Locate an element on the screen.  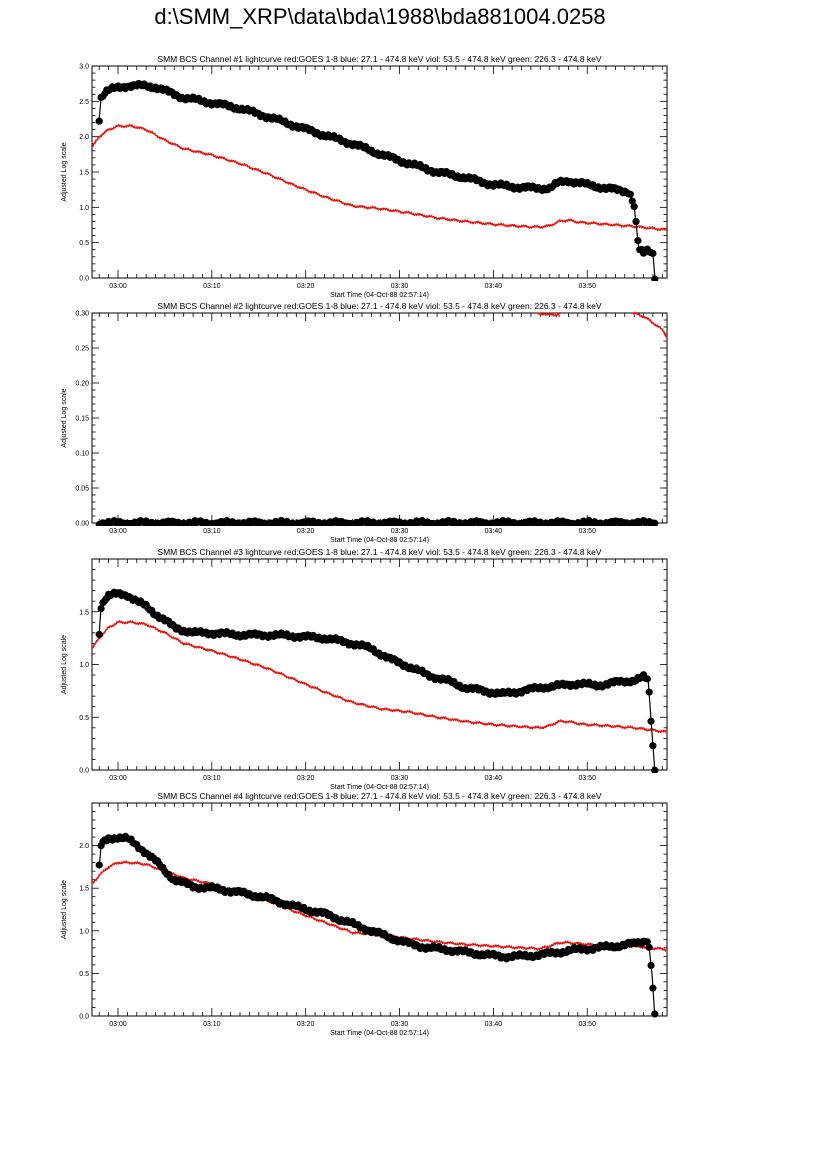
y-tick-label: 0.25 is located at coordinates (82, 349).